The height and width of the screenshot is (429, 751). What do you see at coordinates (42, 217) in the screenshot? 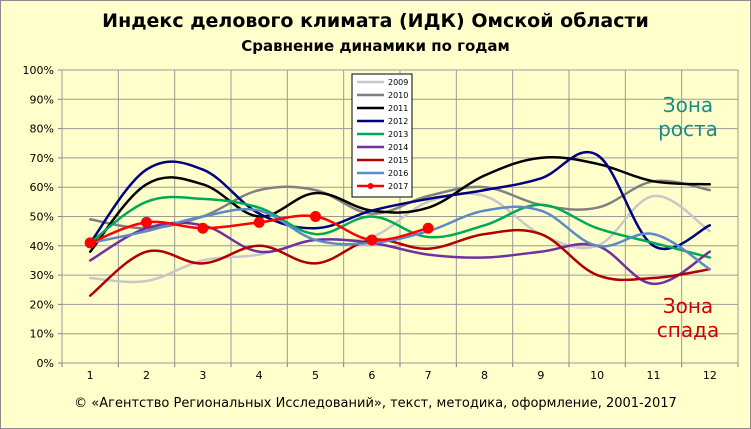
I see `y-tick-label: 50%` at bounding box center [42, 217].